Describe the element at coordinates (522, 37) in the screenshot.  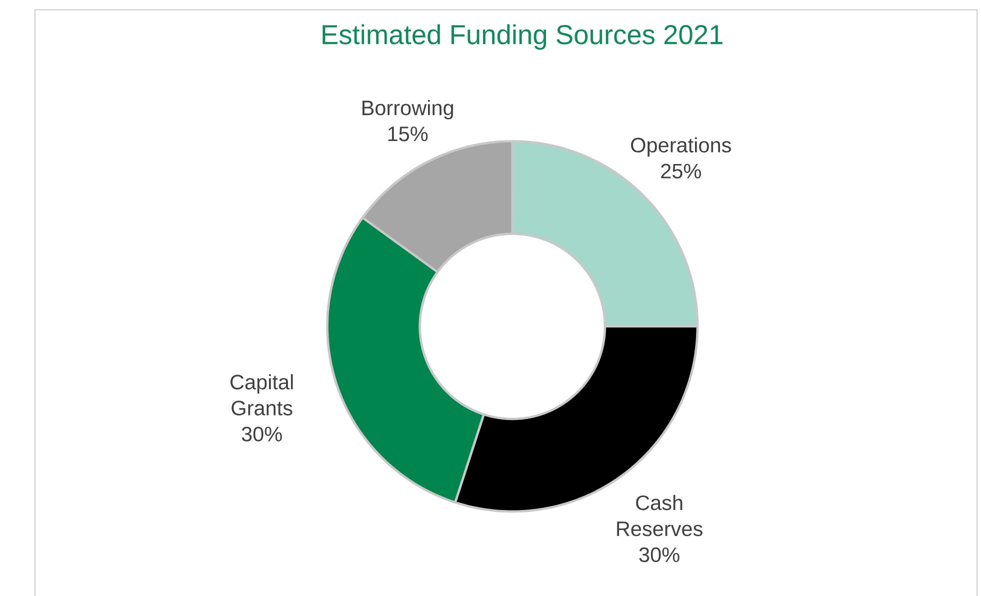
I see `chart-title: Estimated Funding Sources 2021` at that location.